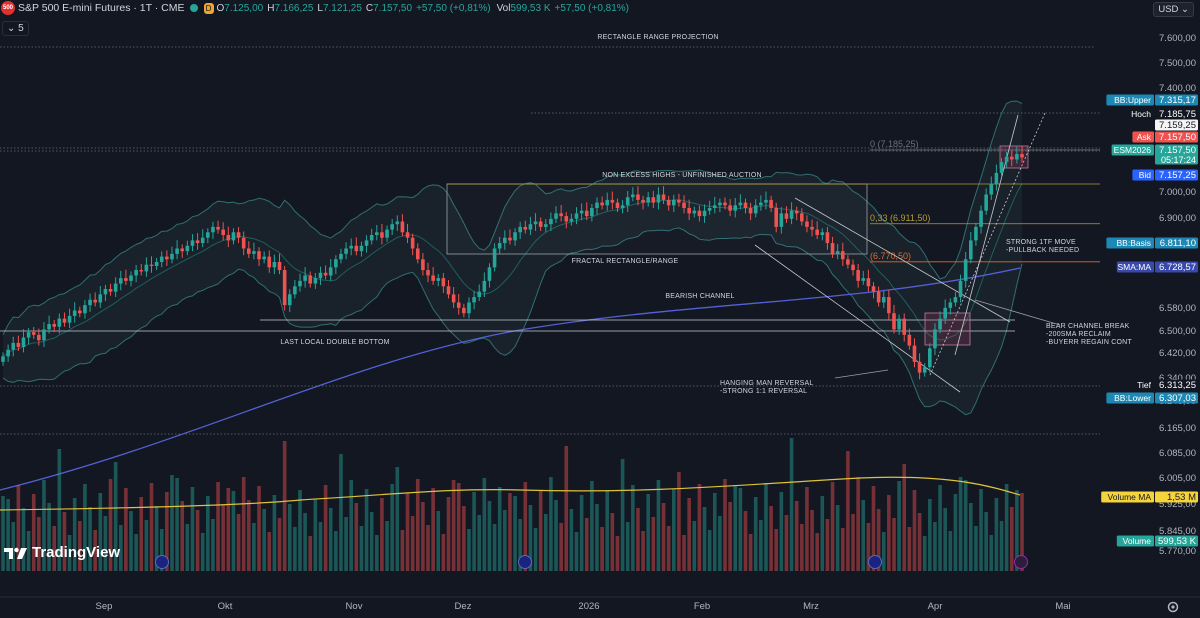 The width and height of the screenshot is (1200, 618). Describe the element at coordinates (1144, 385) in the screenshot. I see `price-tag-label: Tief` at that location.